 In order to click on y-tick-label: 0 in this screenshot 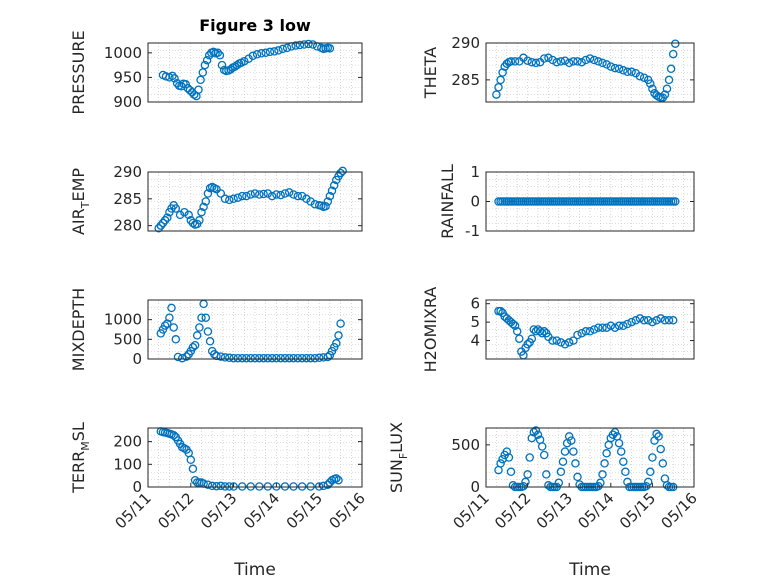, I will do `click(475, 202)`.